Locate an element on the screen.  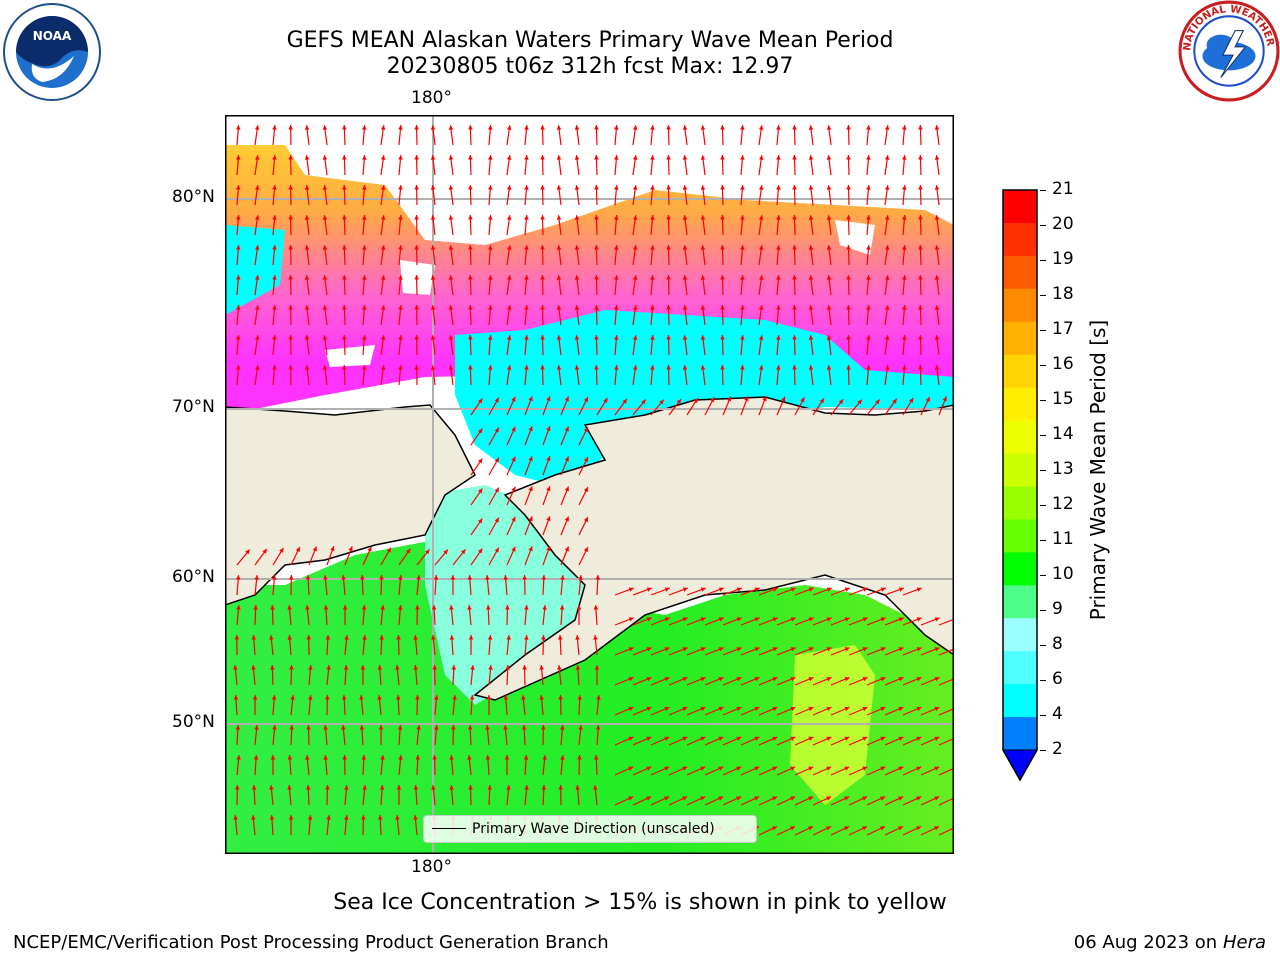
colorbar-tick-label: 20 is located at coordinates (1063, 224).